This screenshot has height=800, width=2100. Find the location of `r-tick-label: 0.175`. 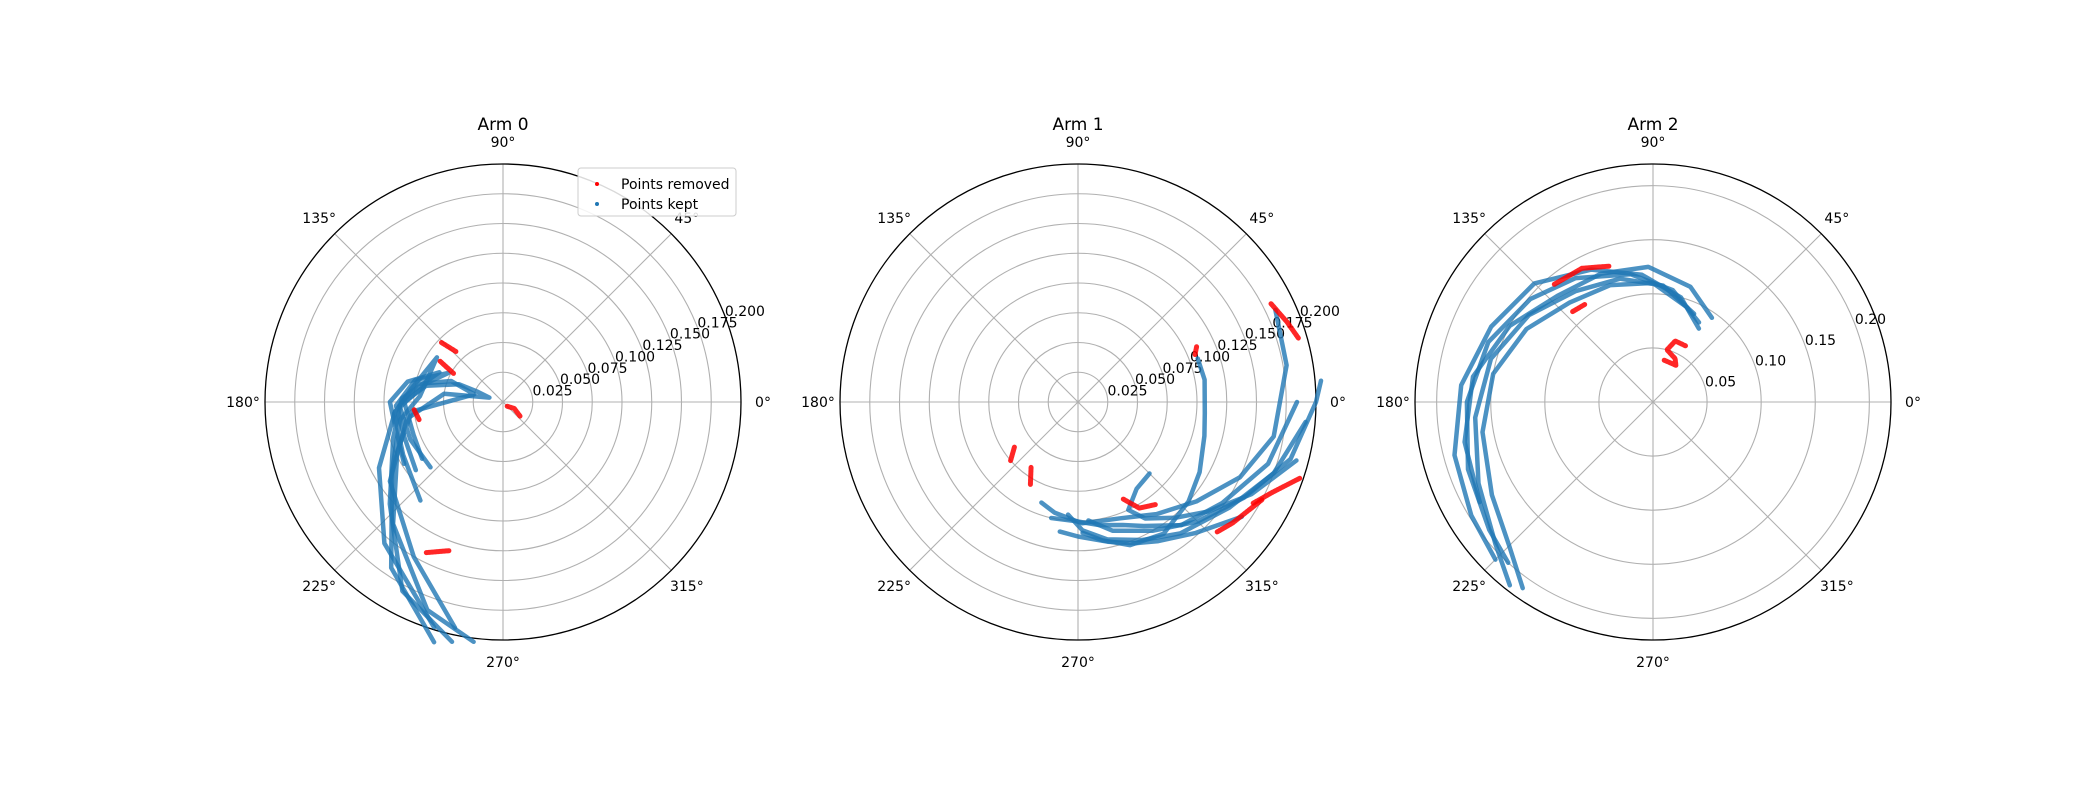

r-tick-label: 0.175 is located at coordinates (717, 323).